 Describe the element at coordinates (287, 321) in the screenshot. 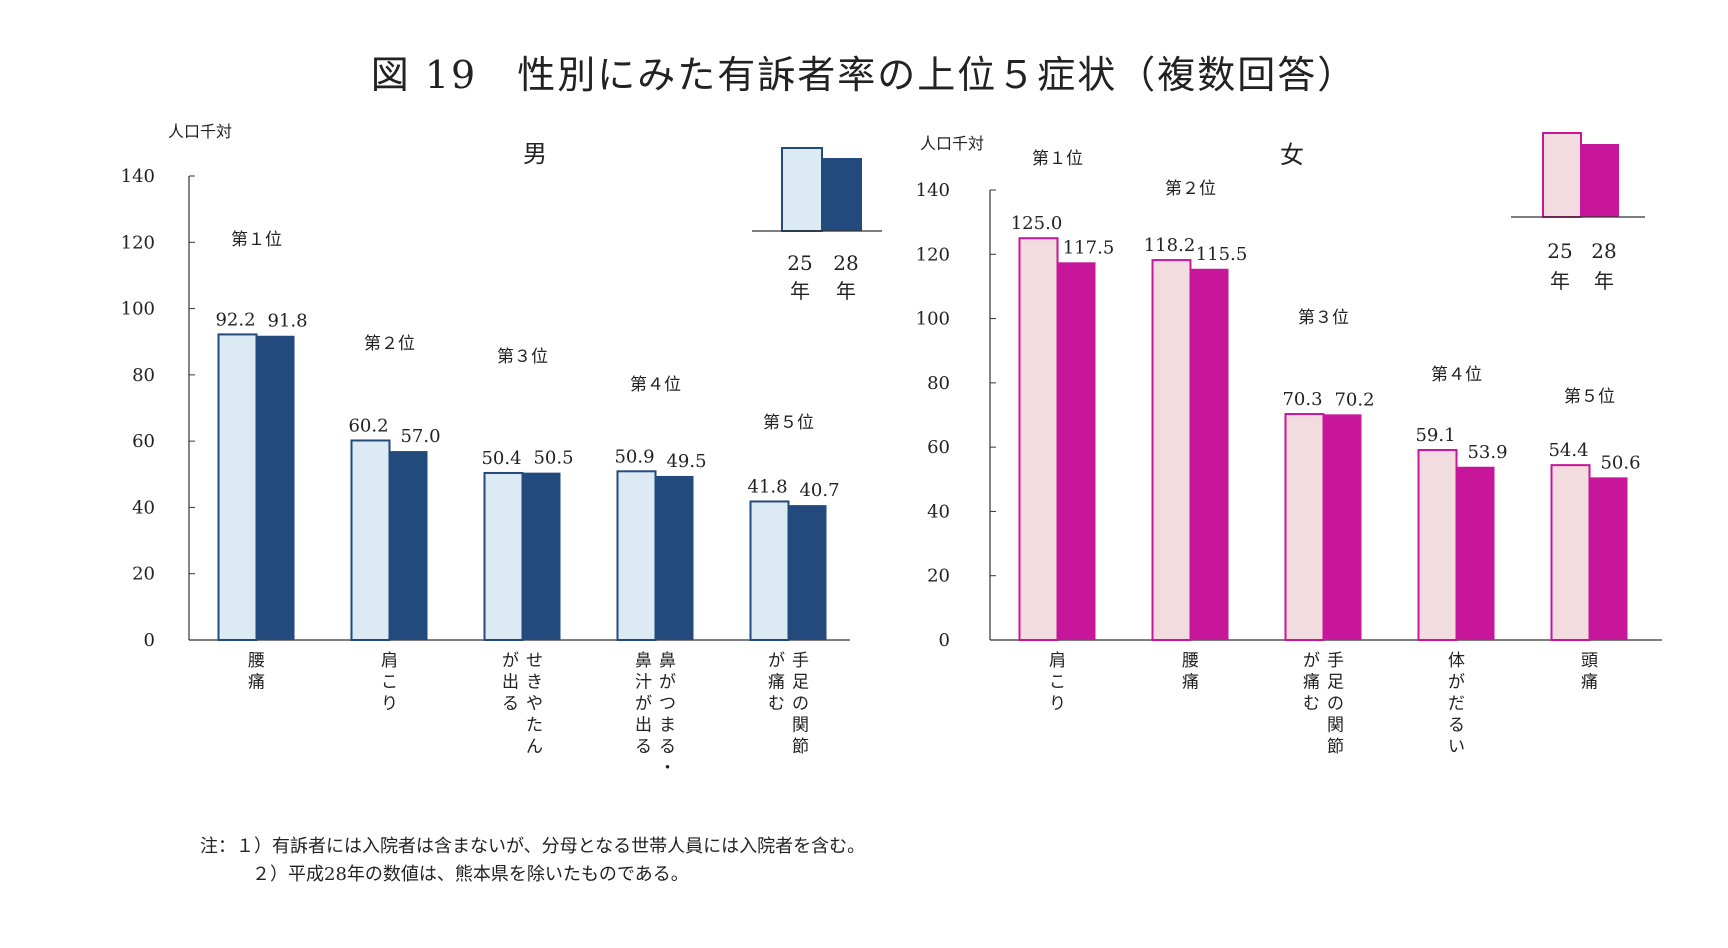

I see `male-data-label: 91.8` at that location.